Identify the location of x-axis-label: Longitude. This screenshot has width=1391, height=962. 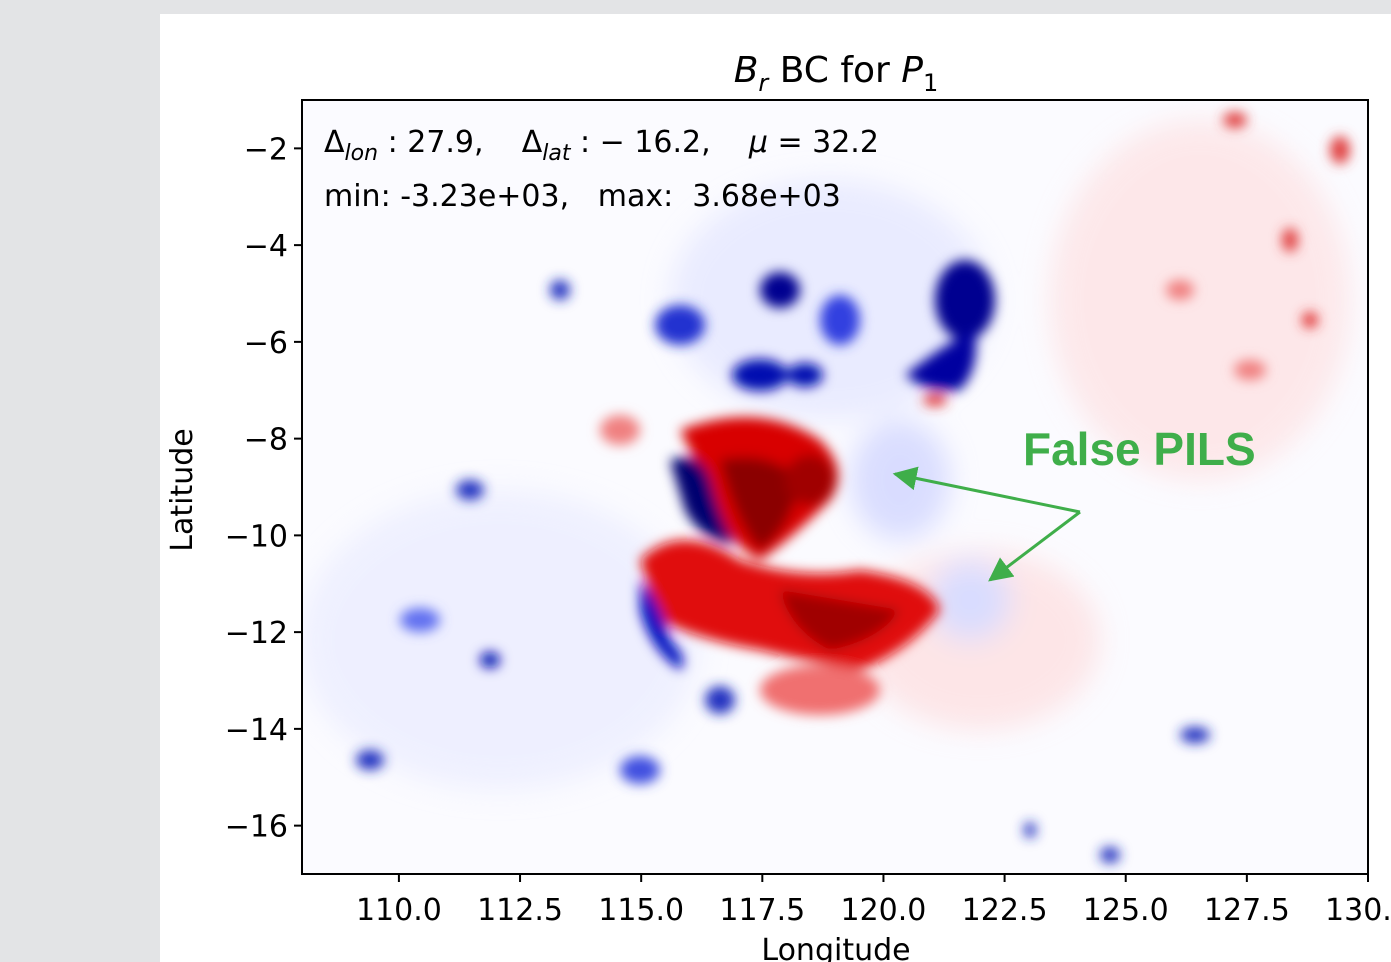
(835, 947).